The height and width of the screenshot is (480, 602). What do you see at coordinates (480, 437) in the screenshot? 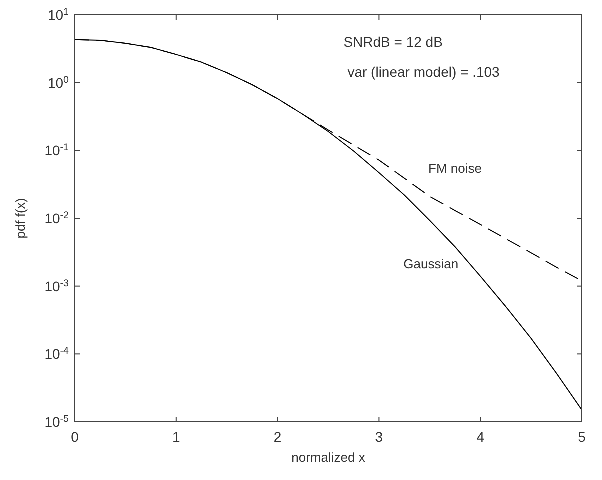
I see `x-tick-label: 4` at bounding box center [480, 437].